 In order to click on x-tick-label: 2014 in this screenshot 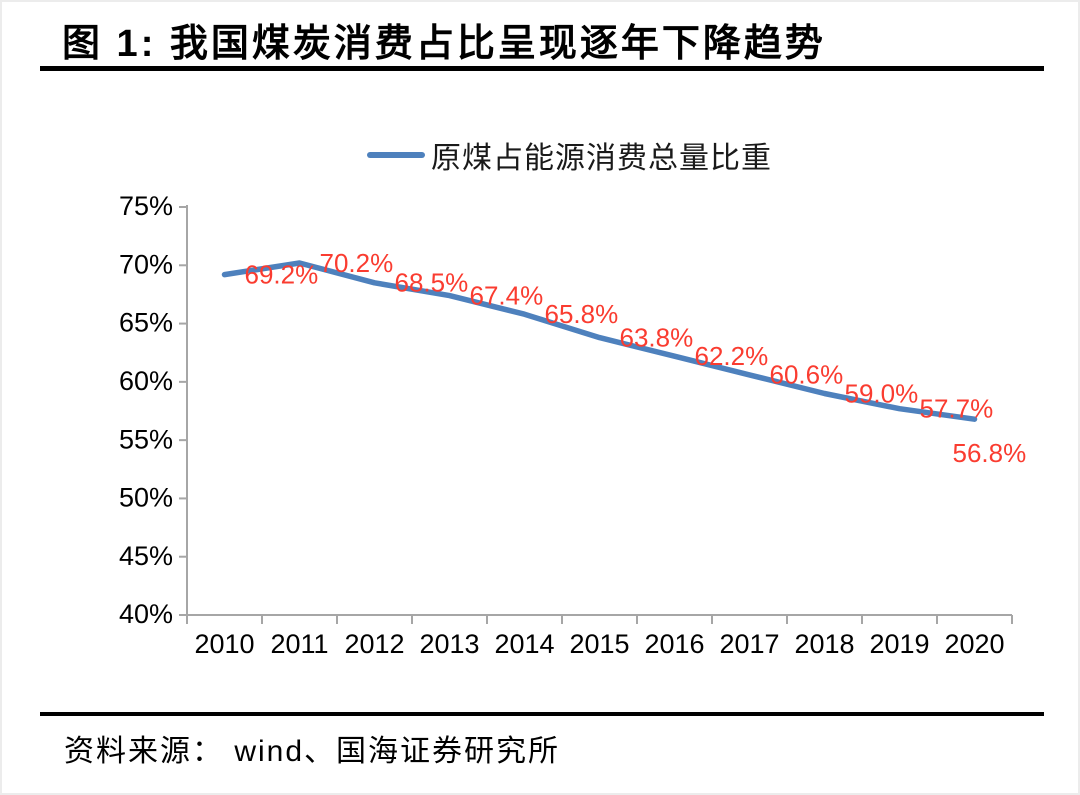, I will do `click(524, 644)`.